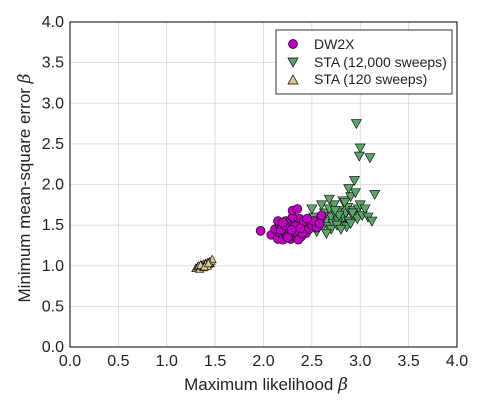  I want to click on y-tick-label: 0.5, so click(53, 306).